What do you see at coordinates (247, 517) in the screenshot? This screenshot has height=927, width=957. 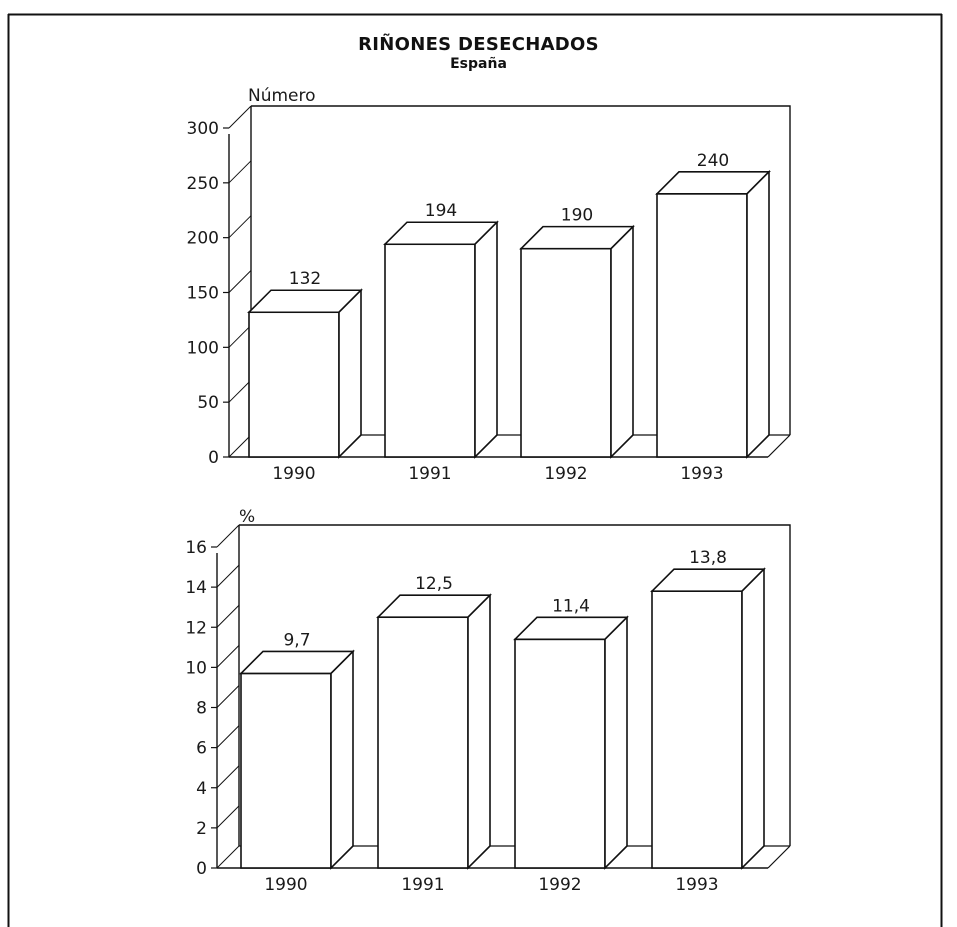 I see `y-axis-label: %` at bounding box center [247, 517].